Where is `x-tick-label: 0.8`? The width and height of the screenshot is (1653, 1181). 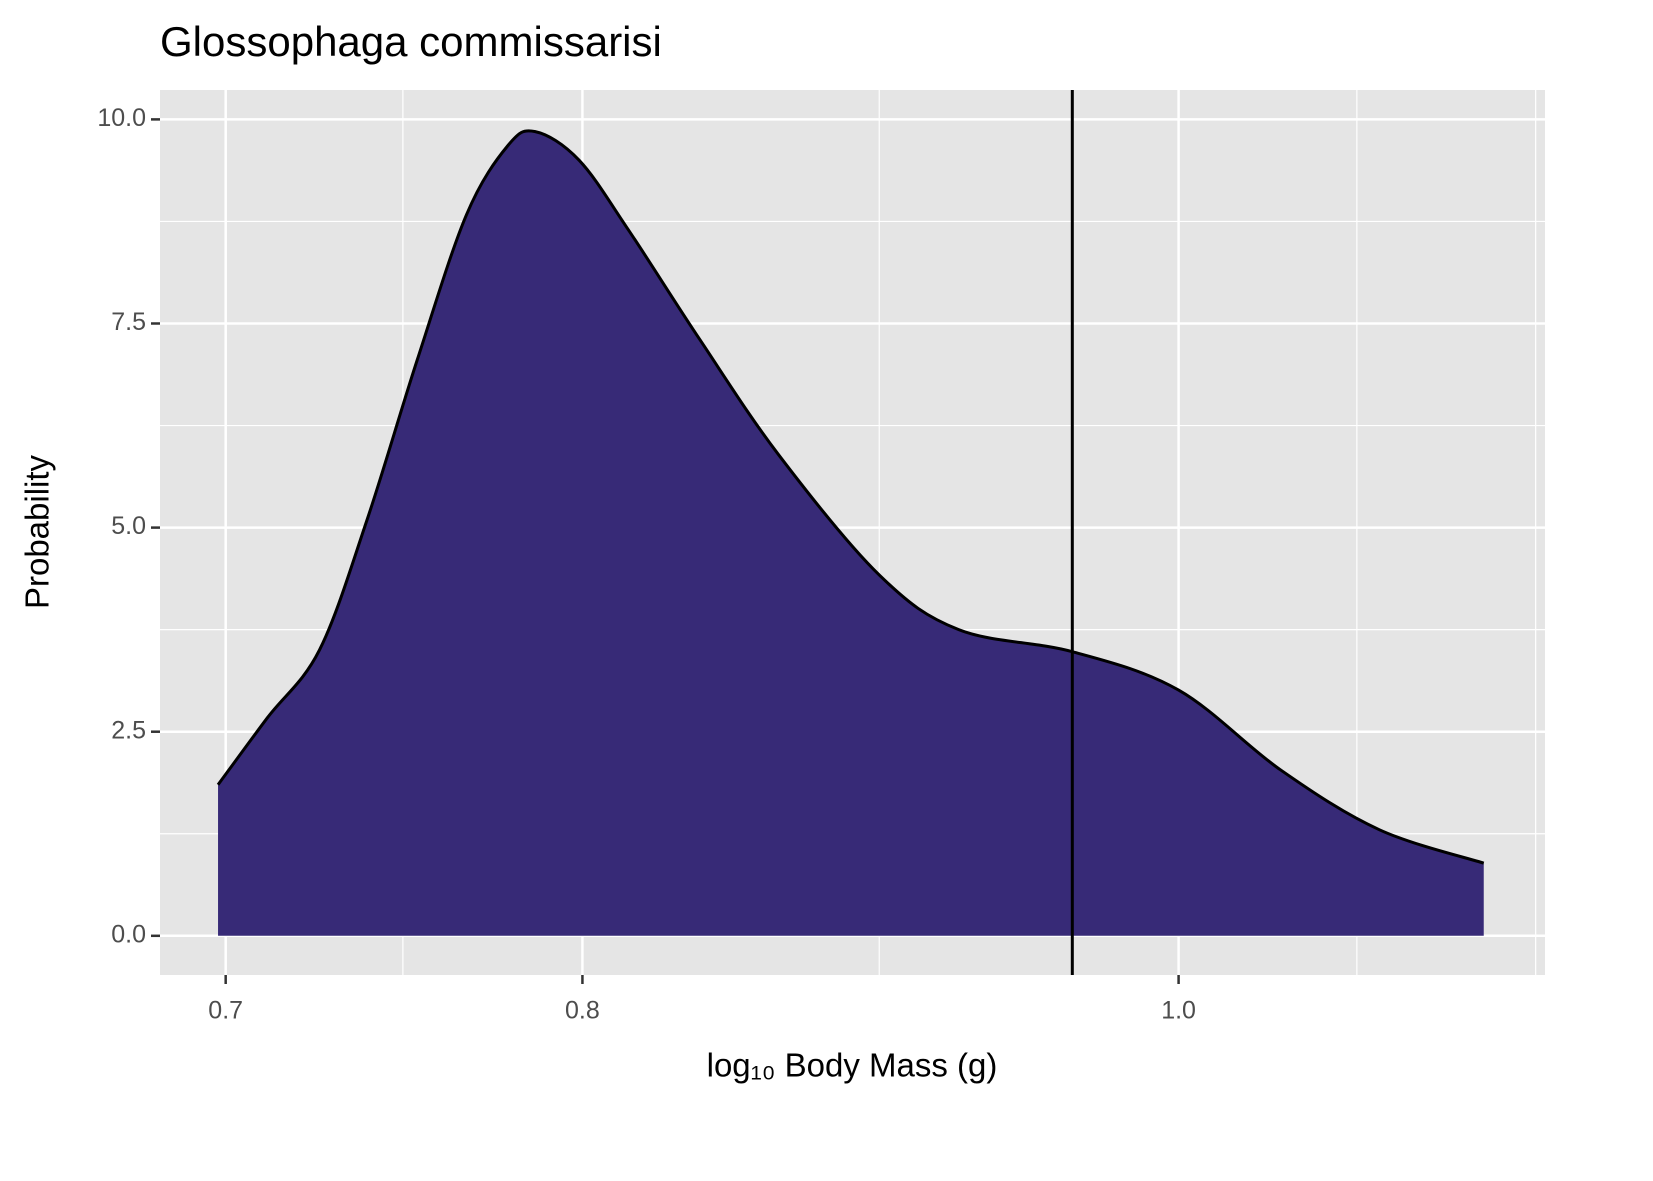 x-tick-label: 0.8 is located at coordinates (582, 1011).